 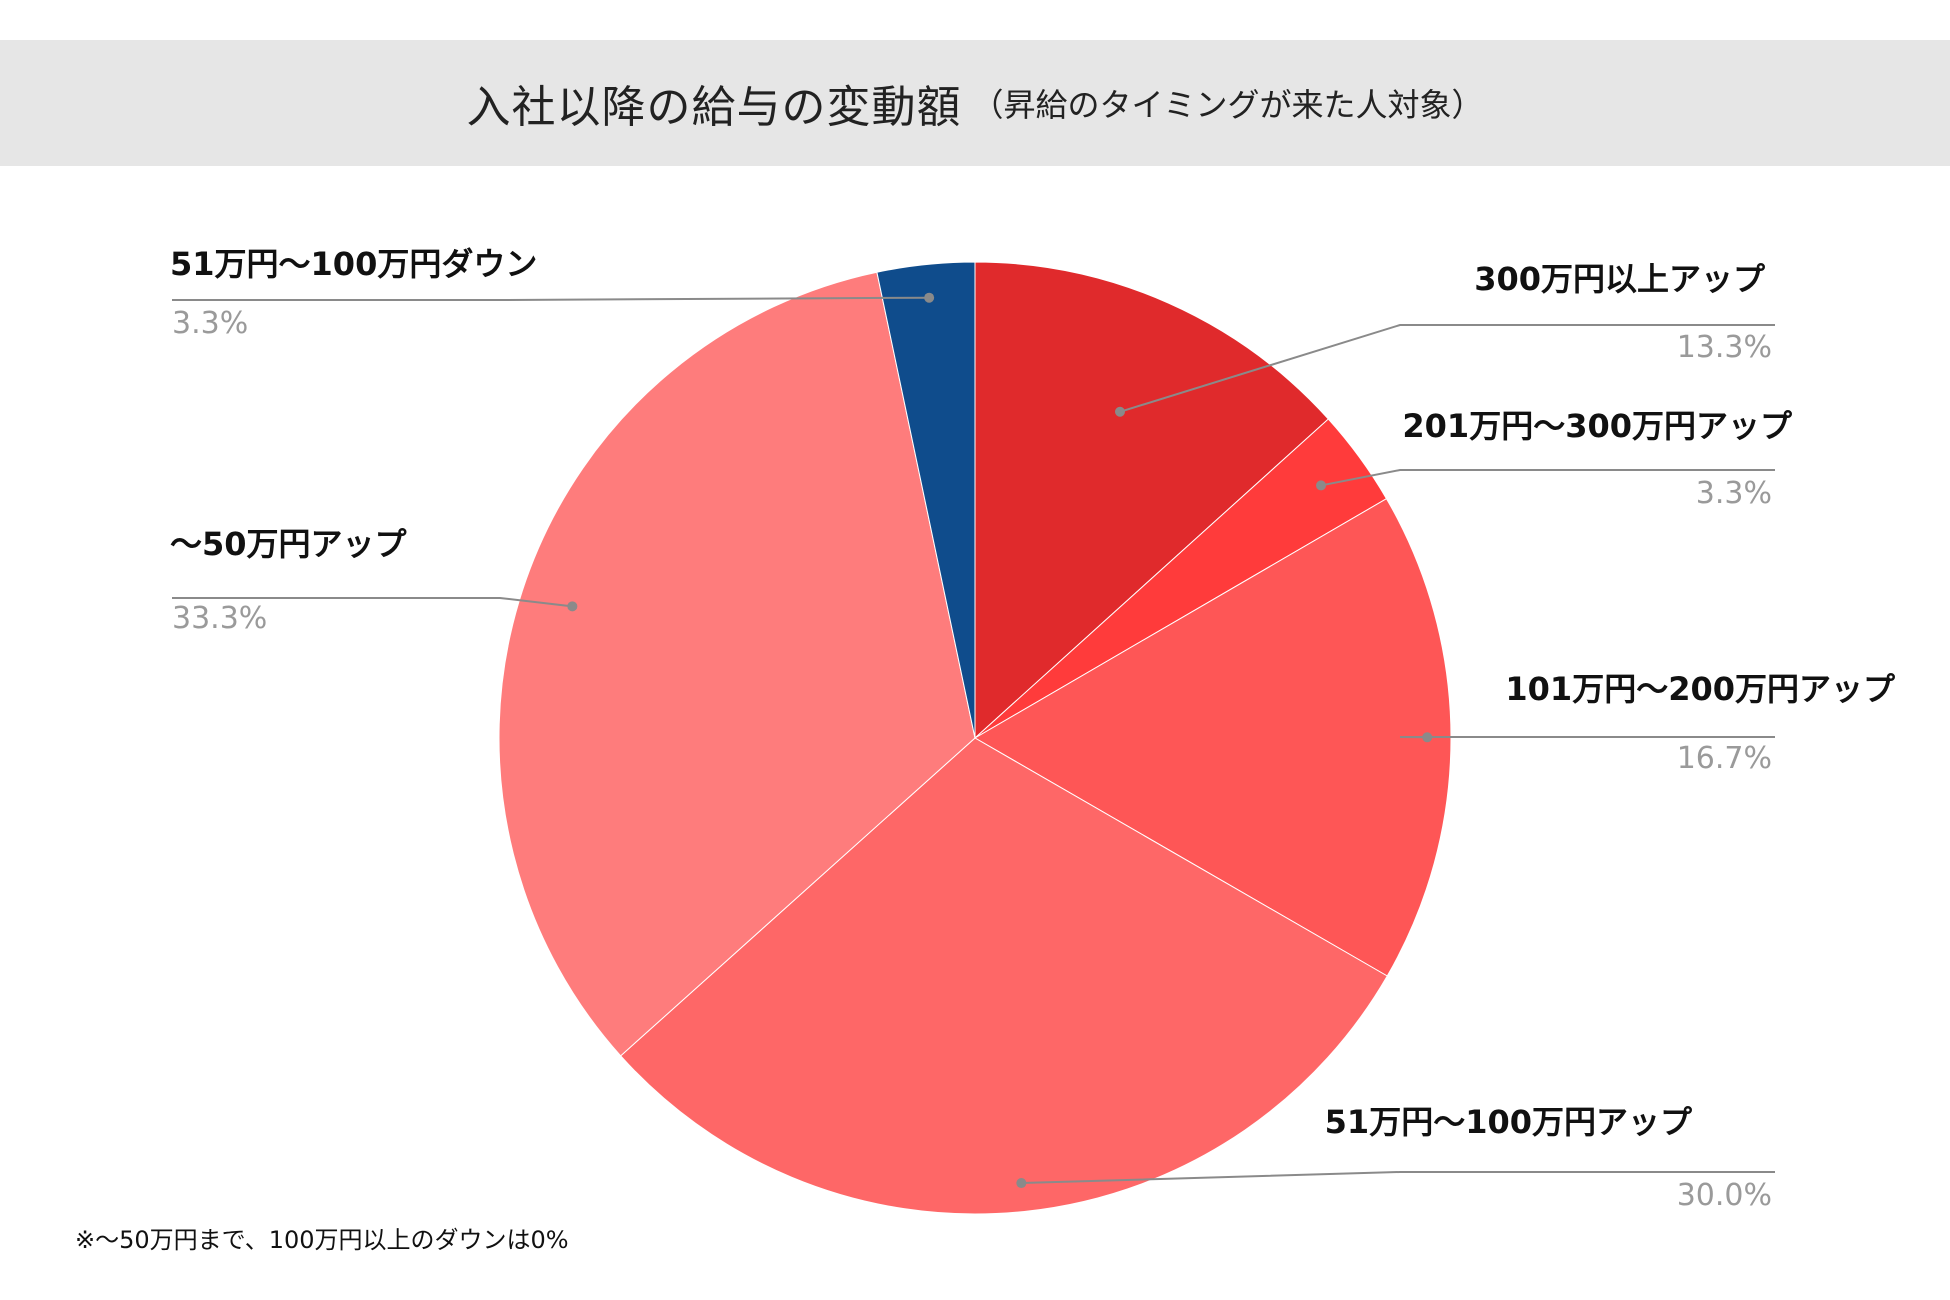 I want to click on slice-percentage: 33.3%, so click(x=219, y=618).